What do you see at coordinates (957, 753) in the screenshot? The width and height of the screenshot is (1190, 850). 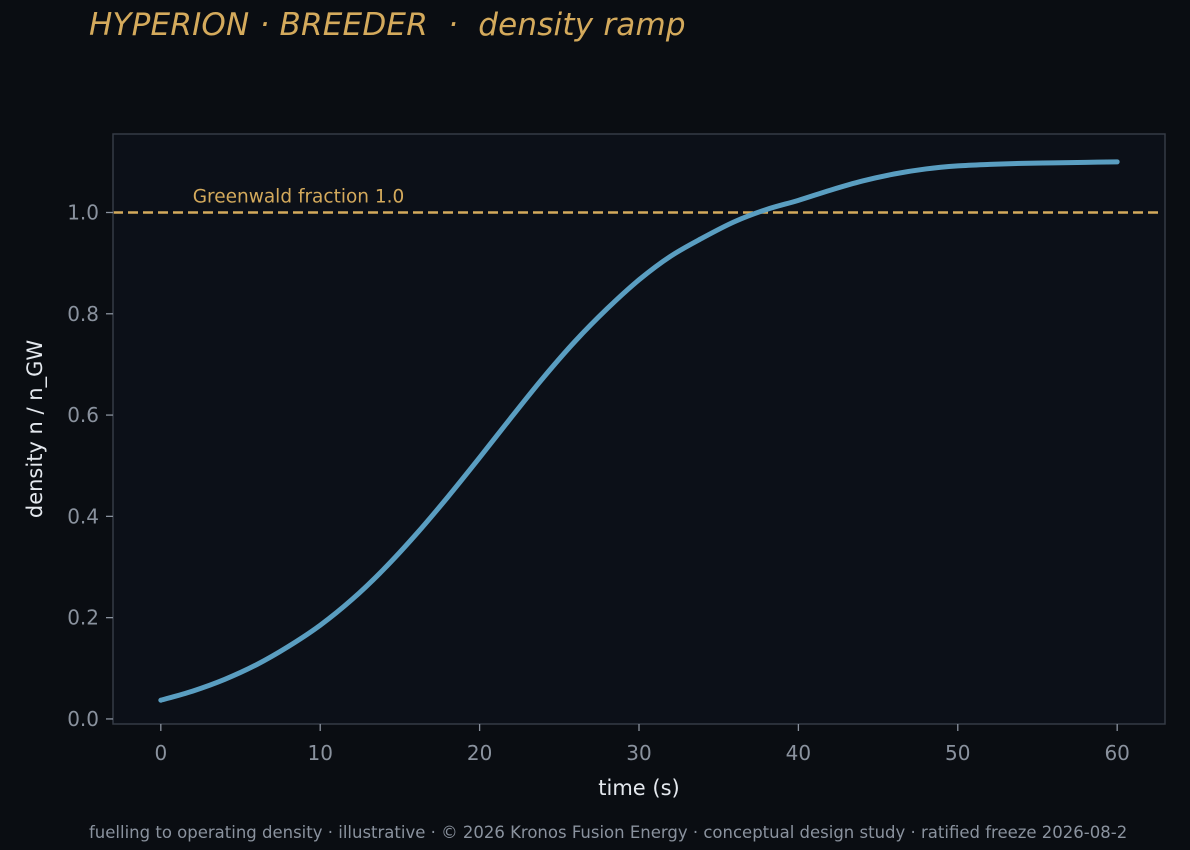 I see `x-tick-label: 50` at bounding box center [957, 753].